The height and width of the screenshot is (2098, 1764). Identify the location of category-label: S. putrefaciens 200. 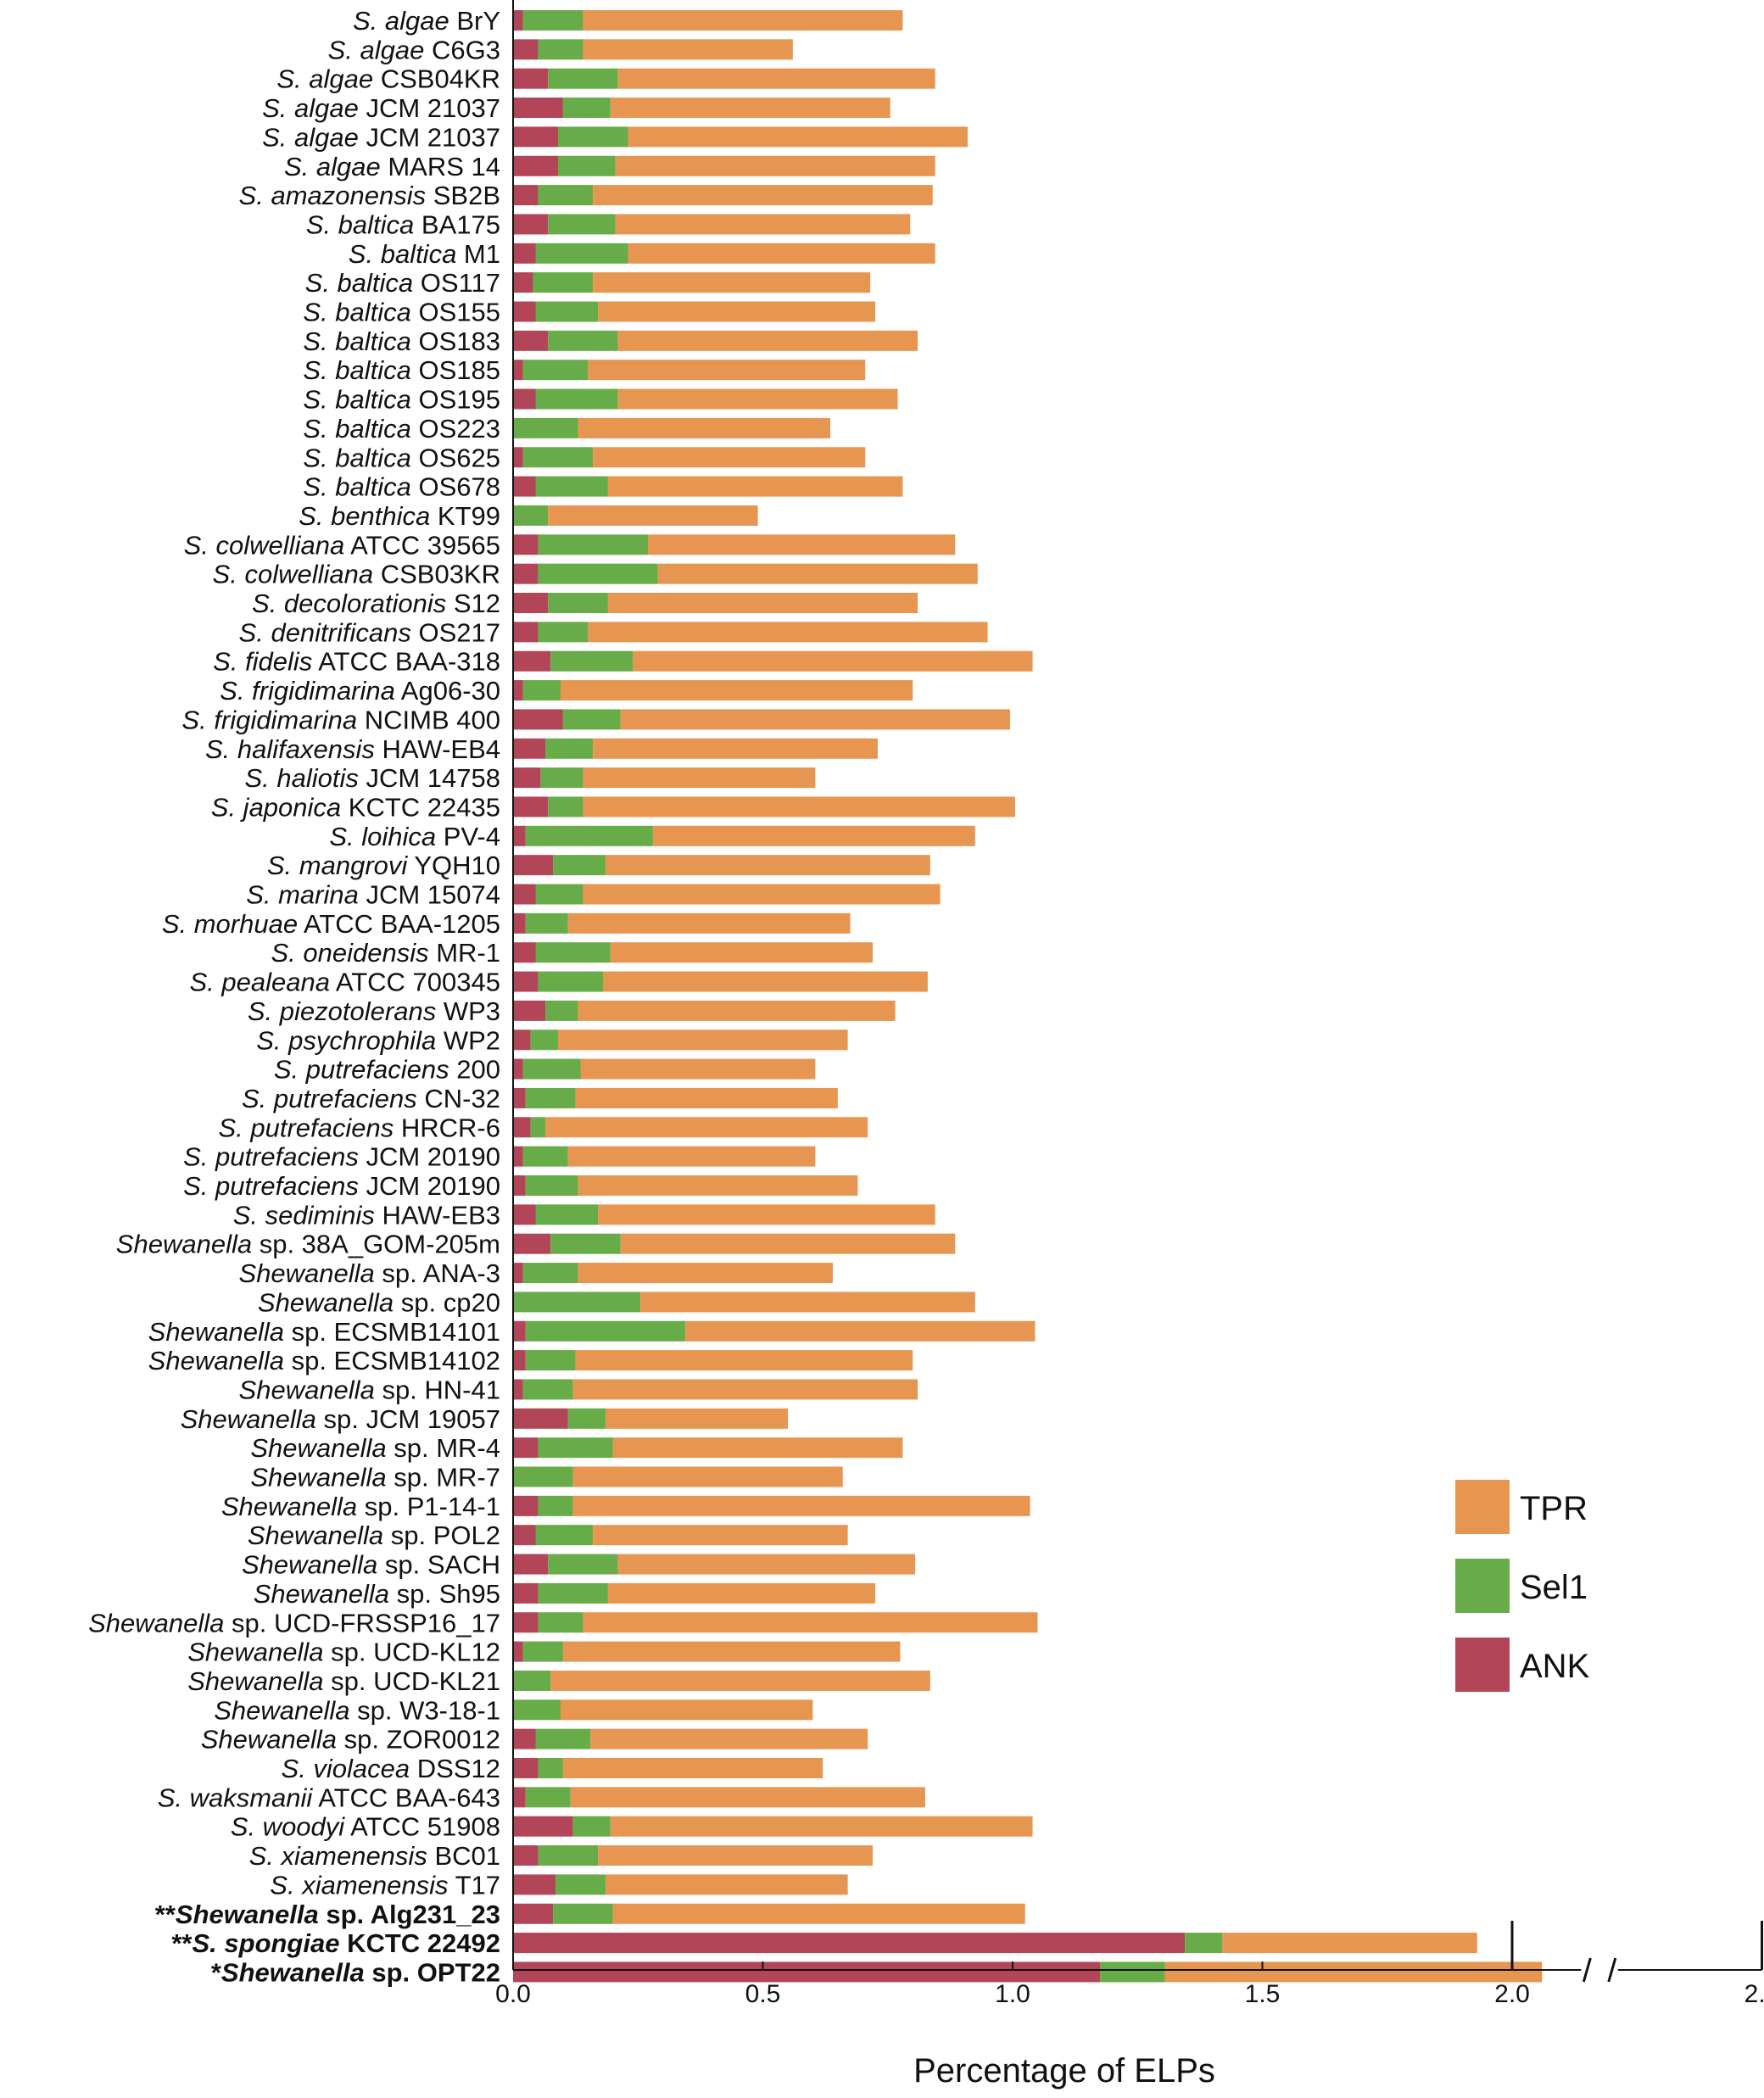
(387, 1070).